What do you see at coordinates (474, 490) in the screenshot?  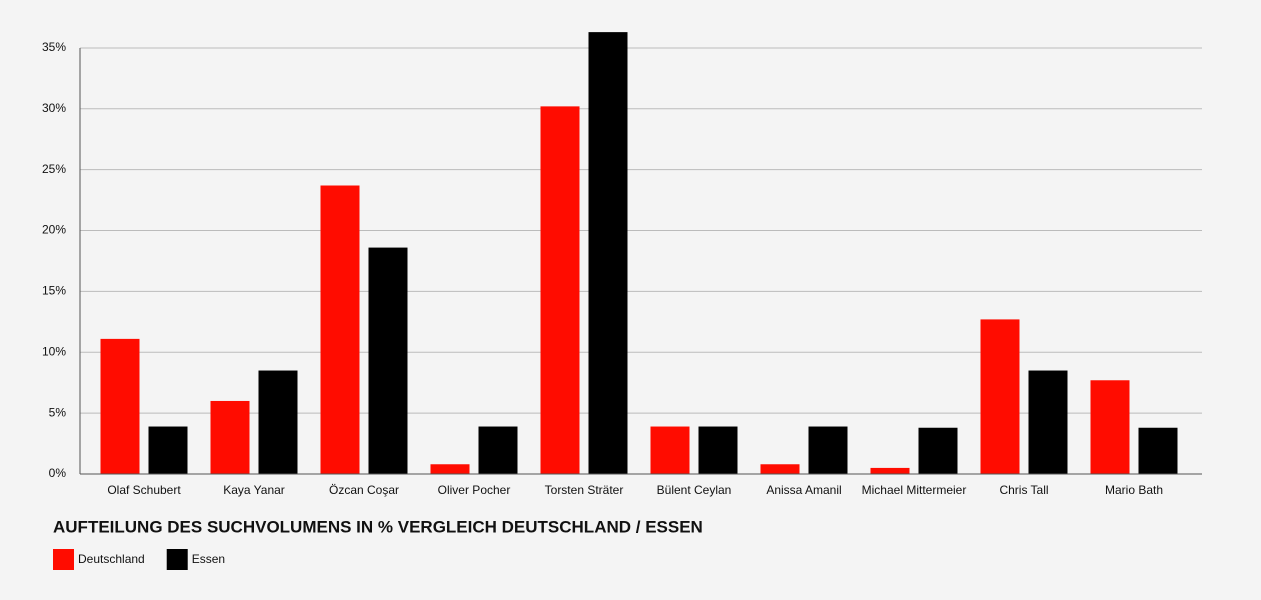 I see `x-tick-label: Oliver Pocher` at bounding box center [474, 490].